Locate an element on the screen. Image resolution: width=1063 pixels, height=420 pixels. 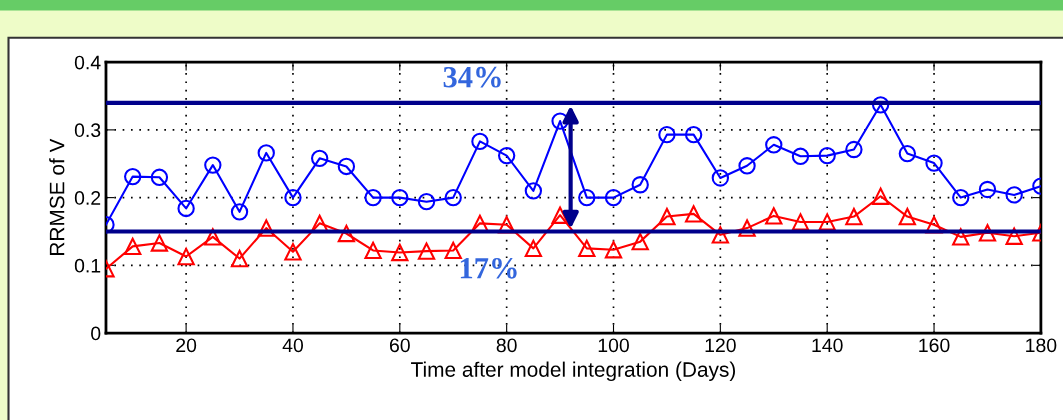
y-tick-label: 0.3 is located at coordinates (87, 130).